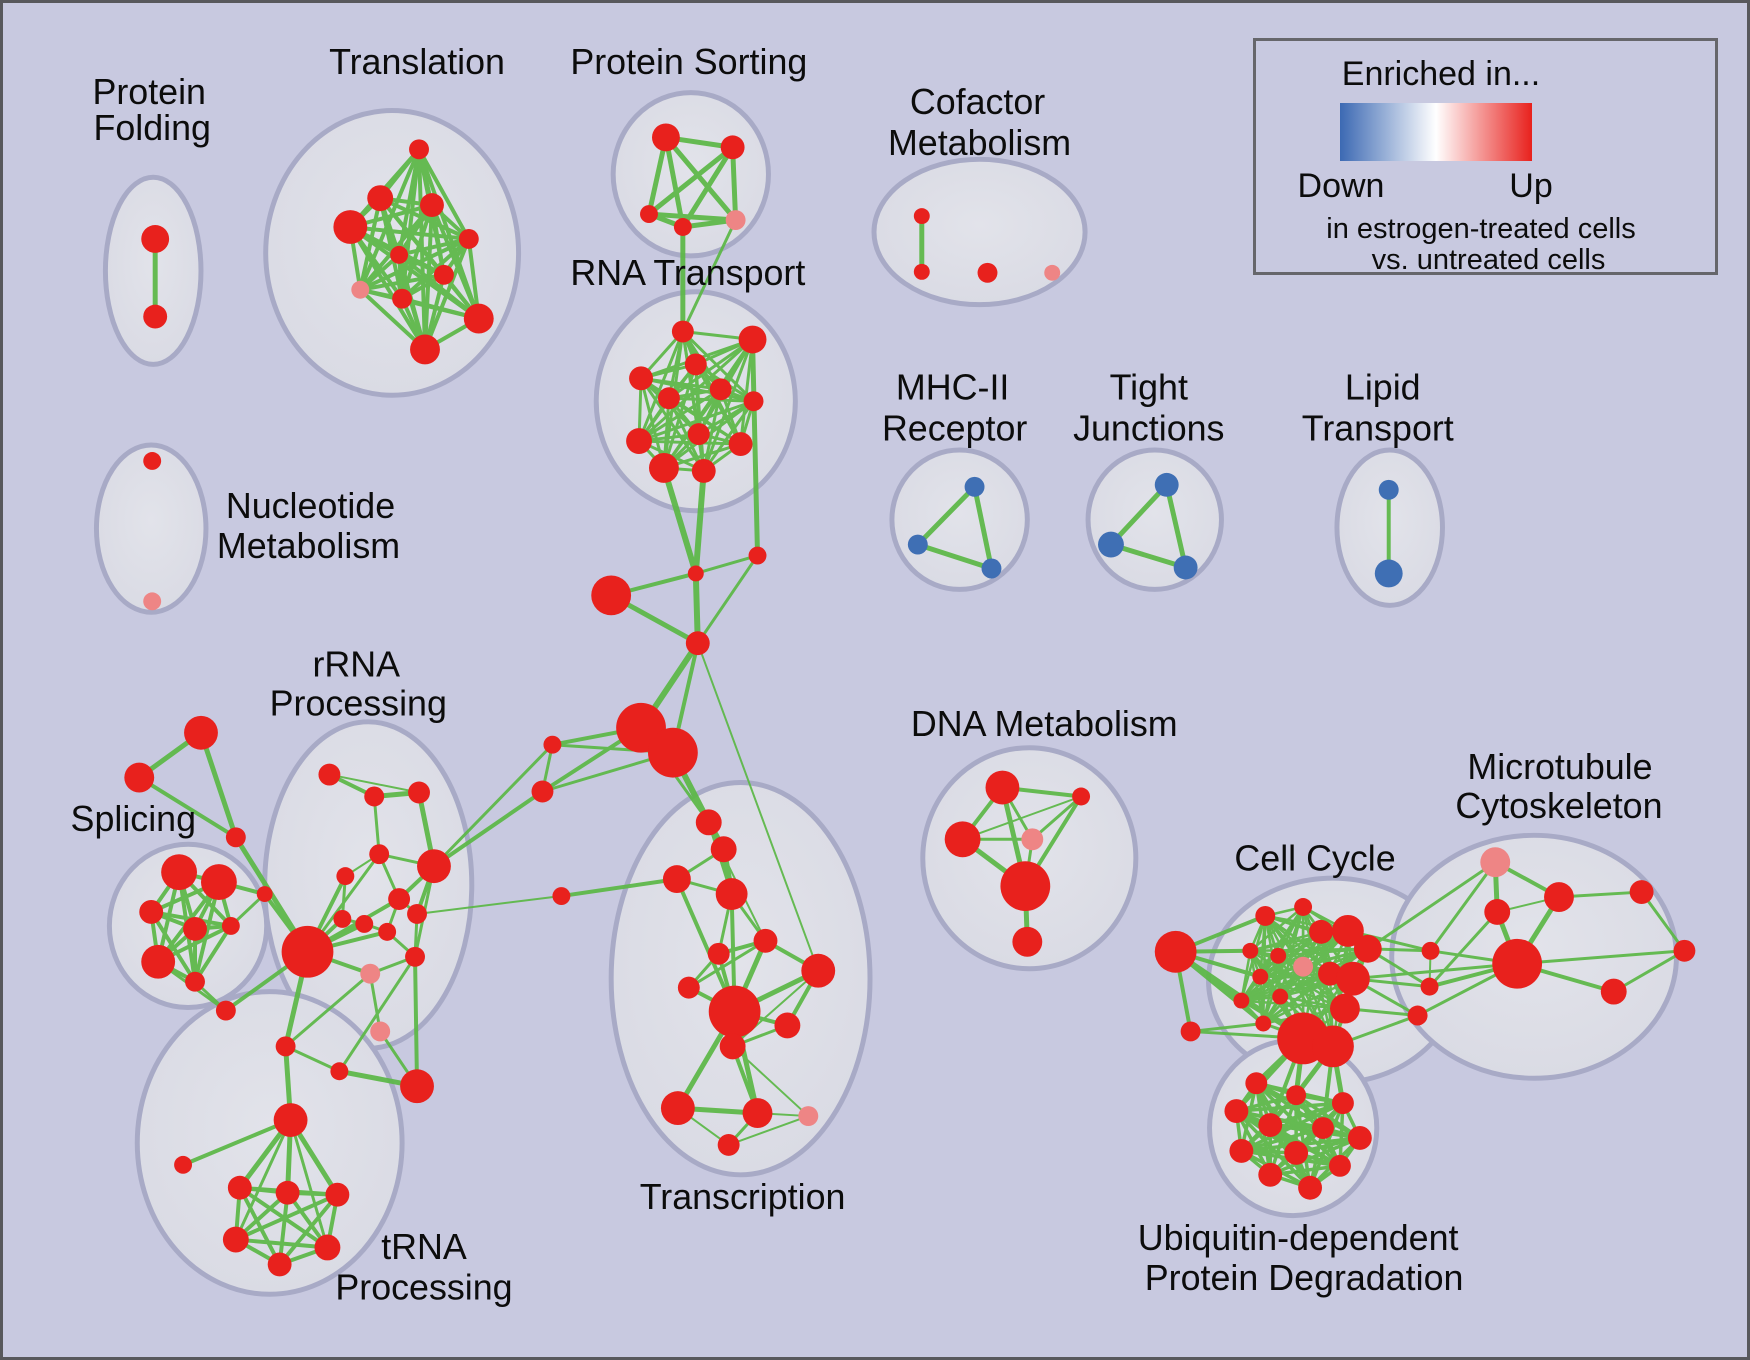  I want to click on node-sp4, so click(195, 928).